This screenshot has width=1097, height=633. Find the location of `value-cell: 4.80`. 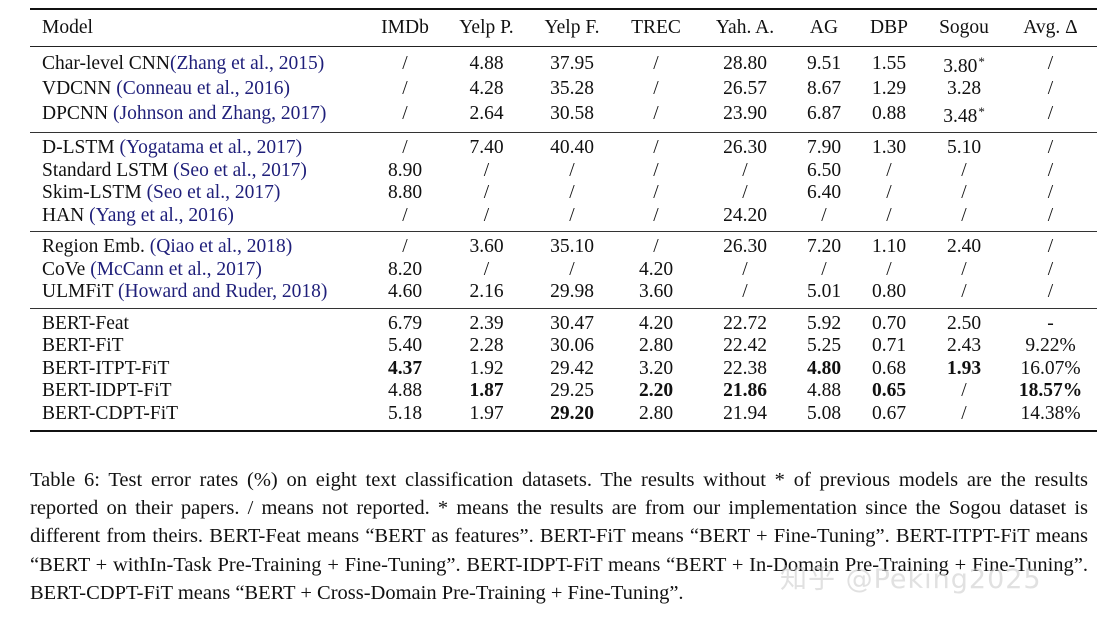

value-cell: 4.80 is located at coordinates (824, 369).